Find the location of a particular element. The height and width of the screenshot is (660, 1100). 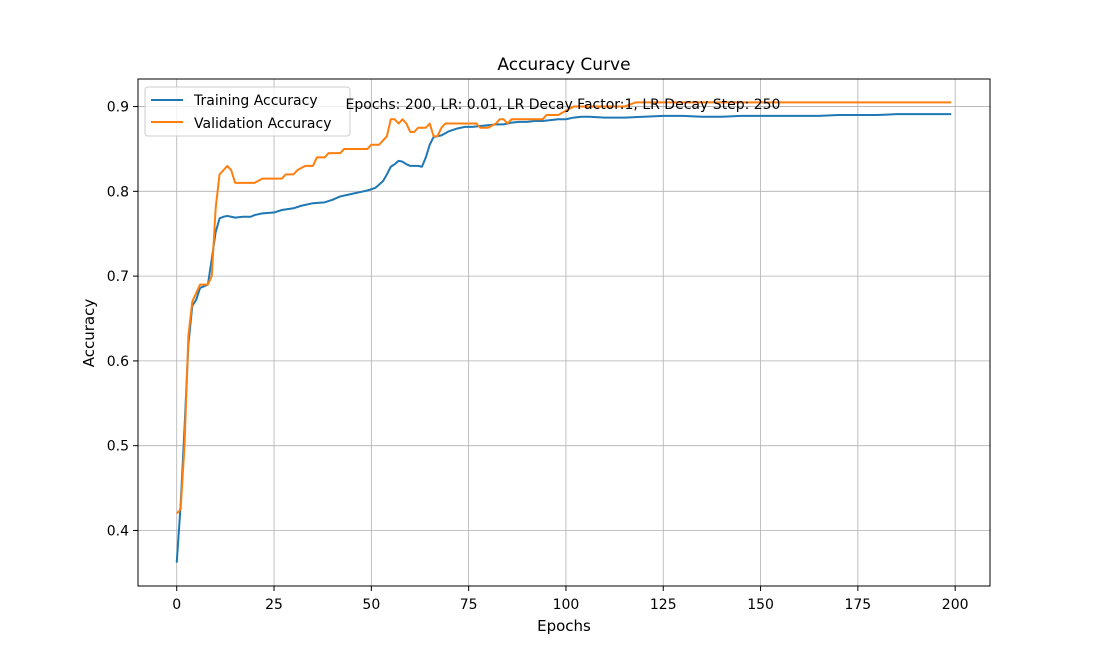

y-tick-label: 0.8 is located at coordinates (118, 192).